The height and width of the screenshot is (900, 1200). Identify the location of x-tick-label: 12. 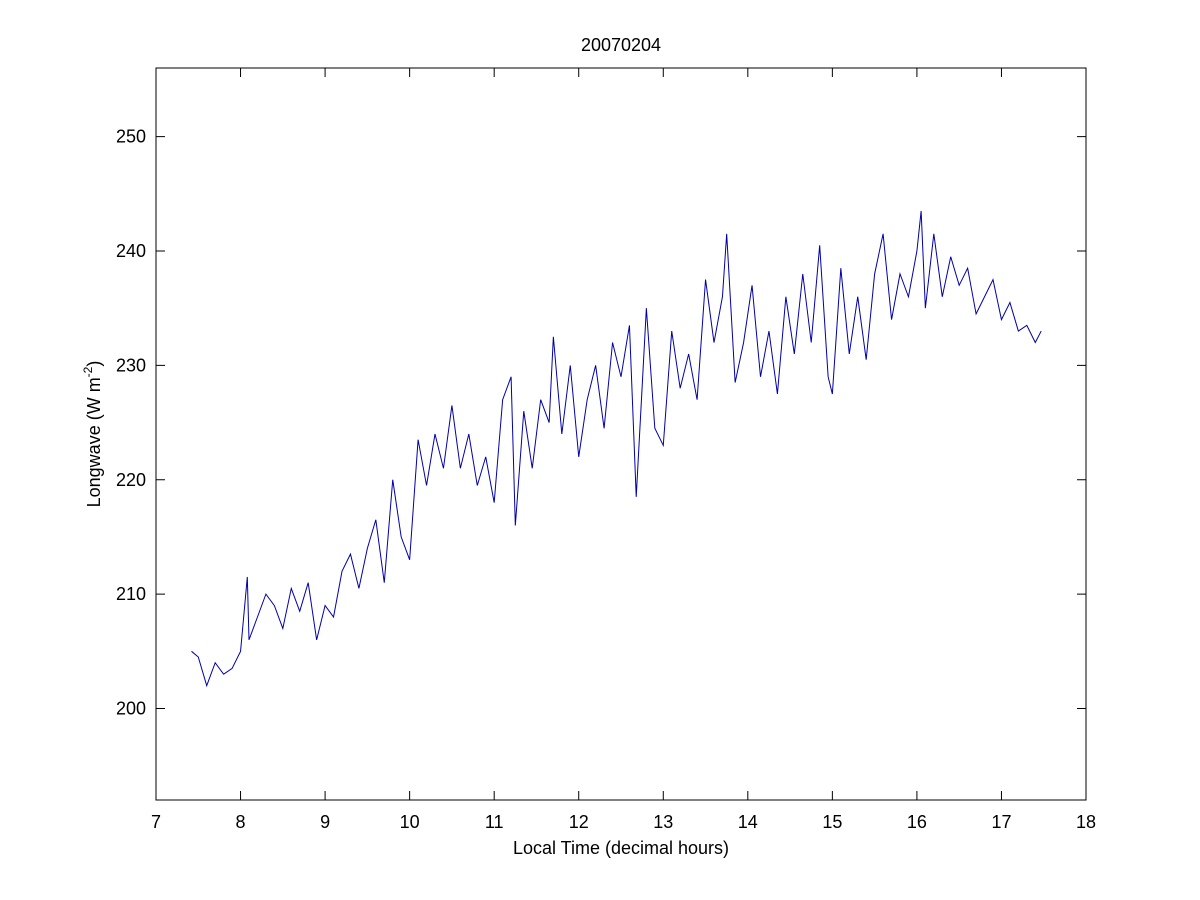
(579, 822).